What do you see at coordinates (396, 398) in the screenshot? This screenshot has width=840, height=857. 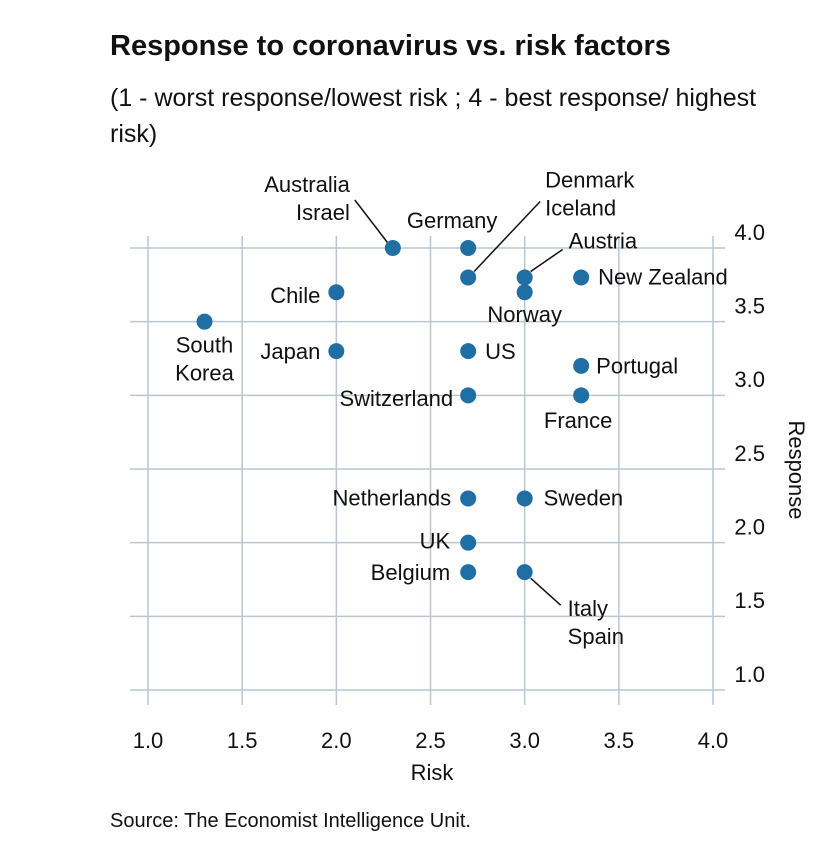 I see `point-label: Switzerland` at bounding box center [396, 398].